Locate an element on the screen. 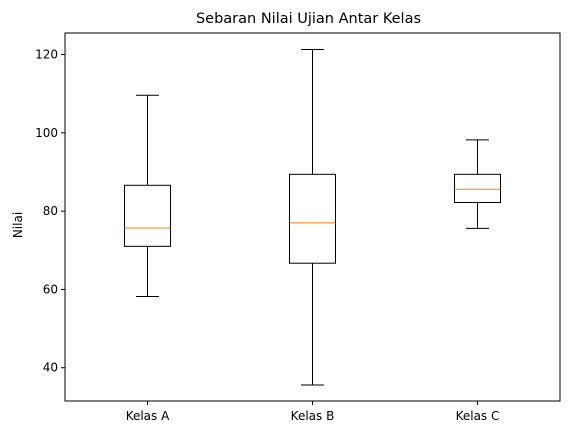 The image size is (571, 435). y-axis-label: Nilai is located at coordinates (18, 225).